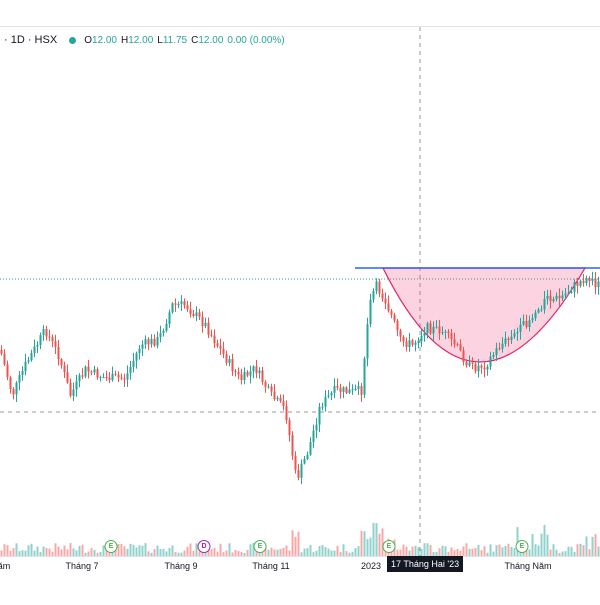  Describe the element at coordinates (207, 40) in the screenshot. I see `ohlc-close: C12.00` at that location.